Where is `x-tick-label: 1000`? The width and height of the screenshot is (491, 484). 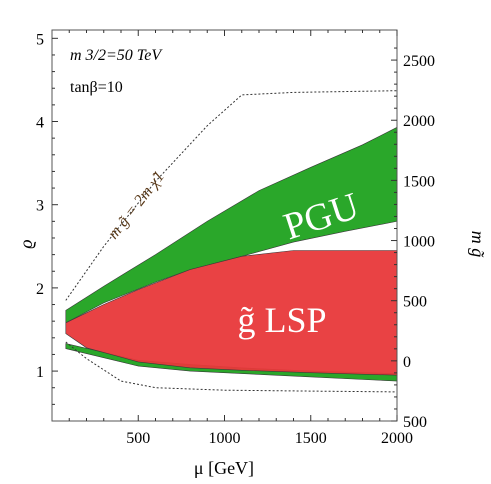 x-tick-label: 1000 is located at coordinates (225, 438).